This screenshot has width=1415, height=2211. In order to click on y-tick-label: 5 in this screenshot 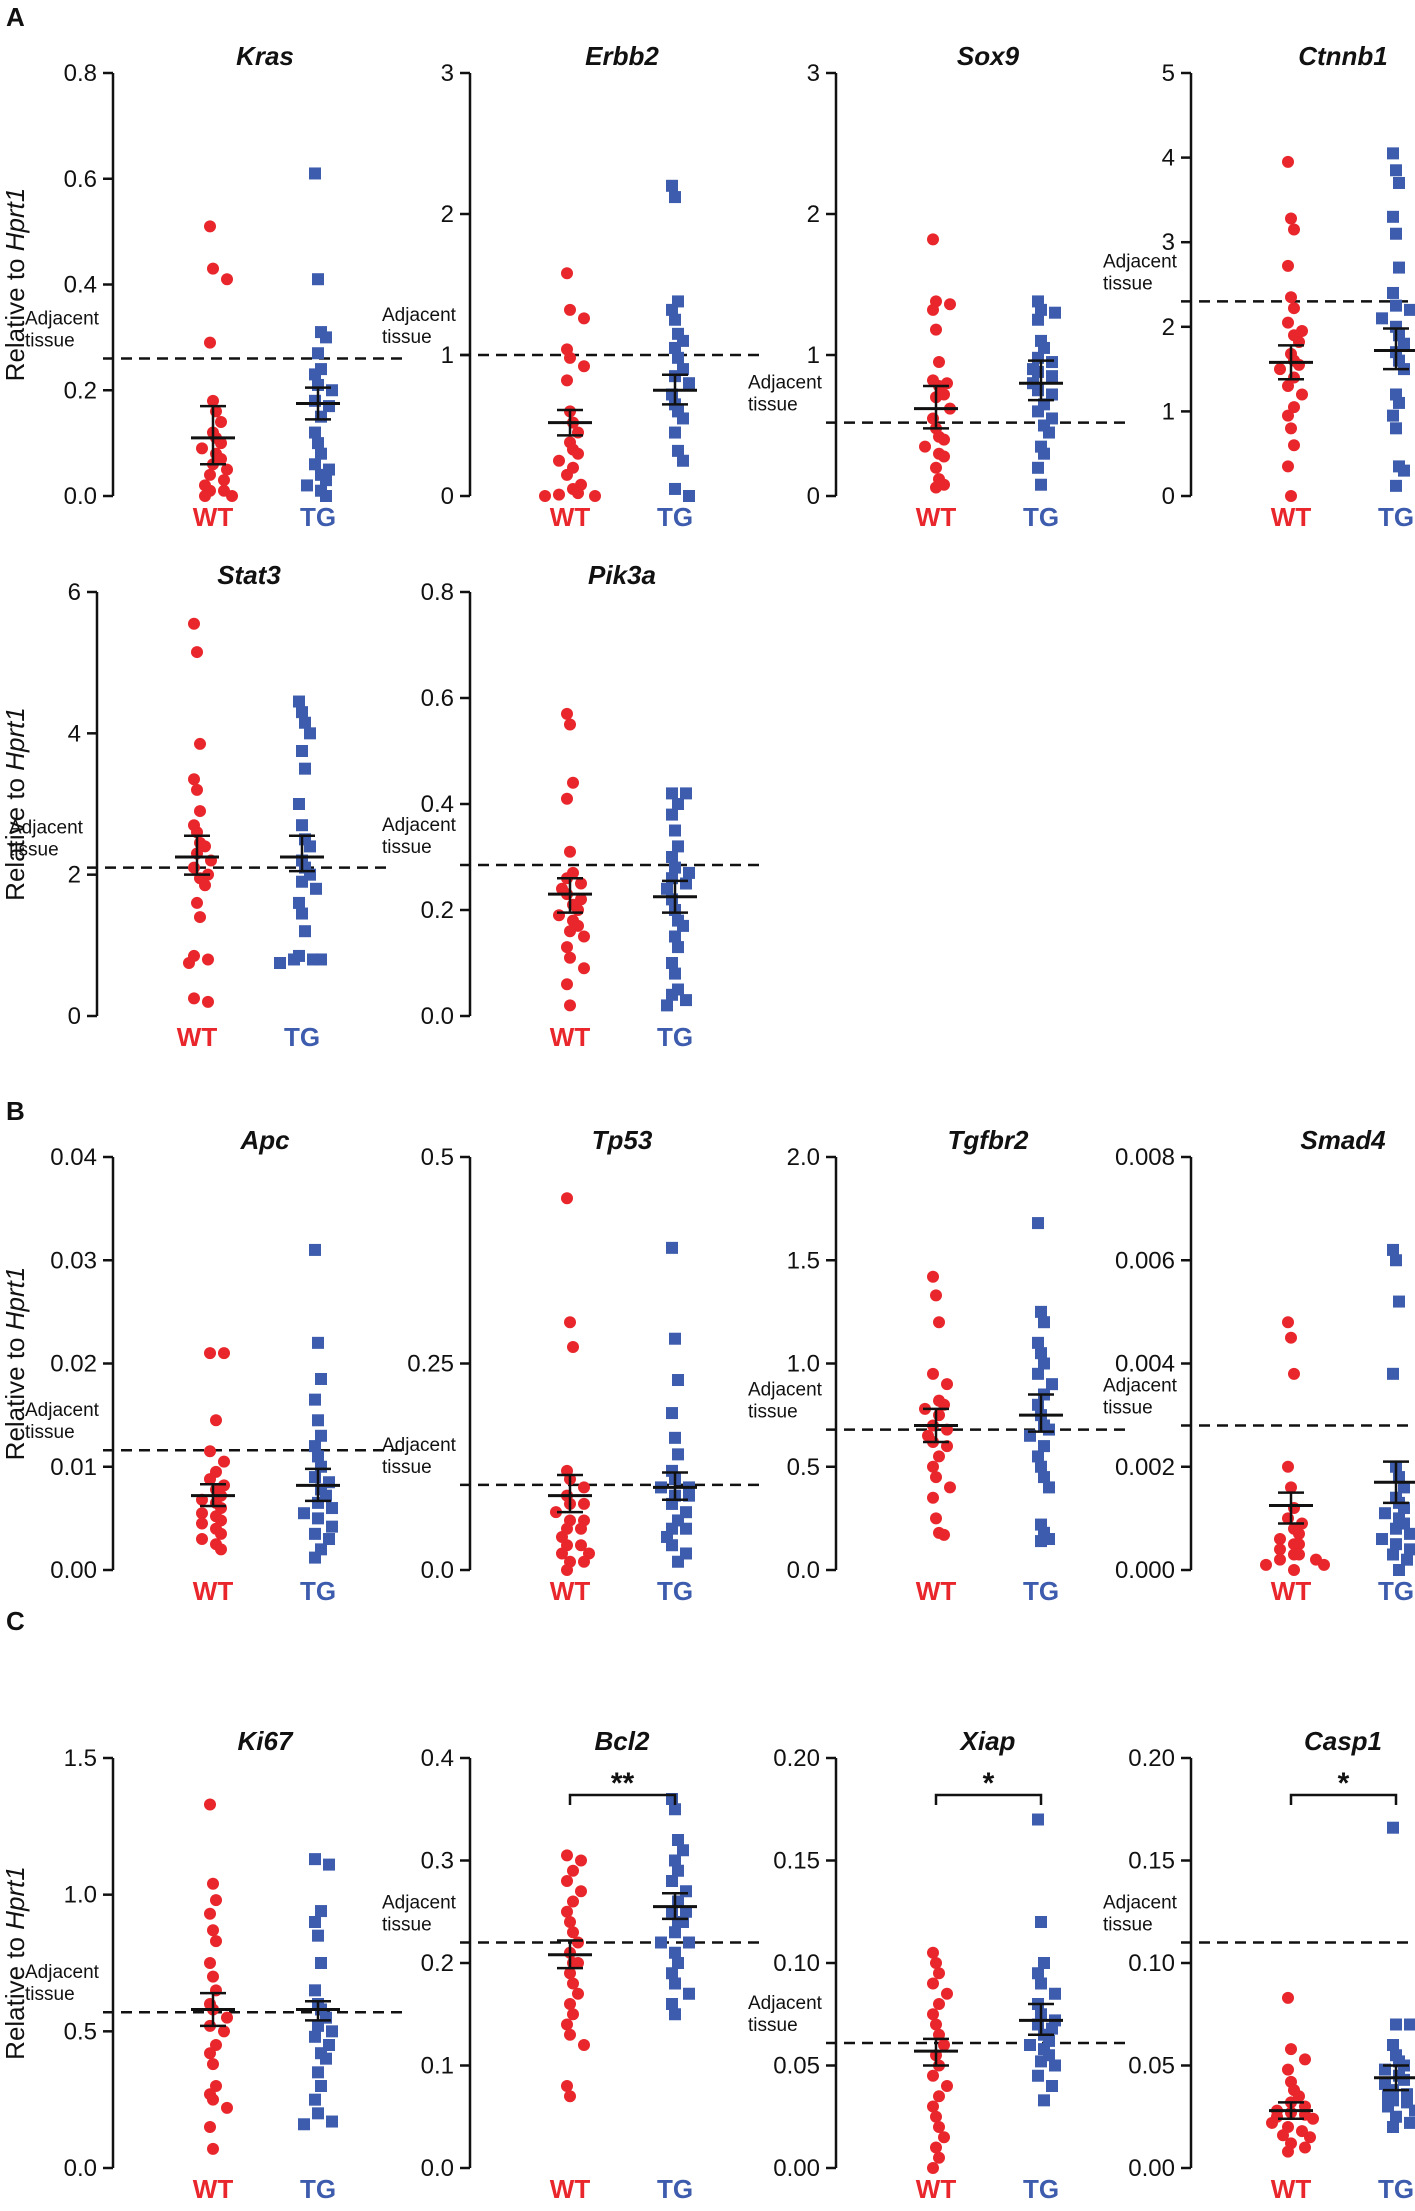, I will do `click(1168, 73)`.